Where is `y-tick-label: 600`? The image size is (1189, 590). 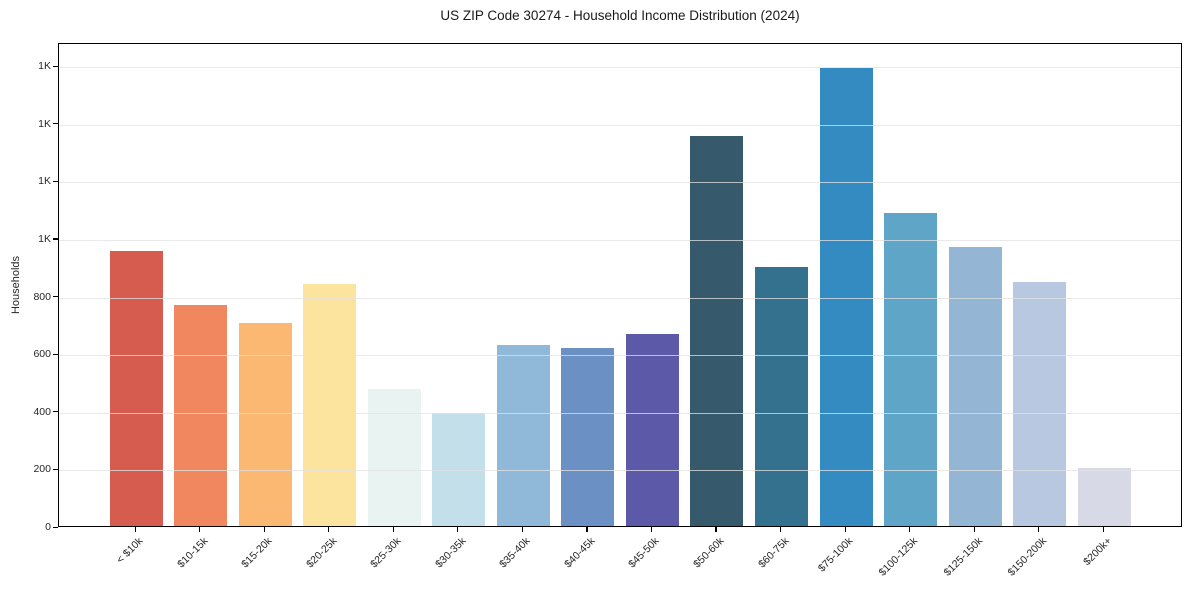 y-tick-label: 600 is located at coordinates (42, 354).